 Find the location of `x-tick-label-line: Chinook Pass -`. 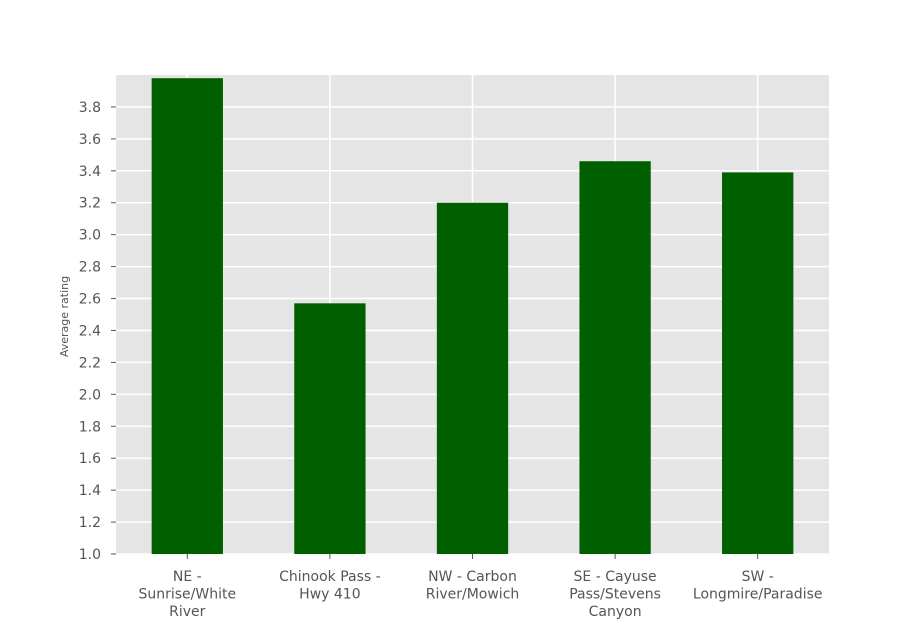

x-tick-label-line: Chinook Pass - is located at coordinates (330, 577).